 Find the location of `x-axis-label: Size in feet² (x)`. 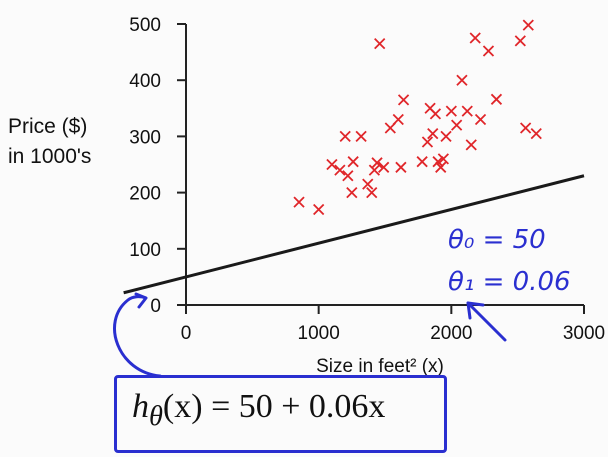

x-axis-label: Size in feet² (x) is located at coordinates (380, 366).